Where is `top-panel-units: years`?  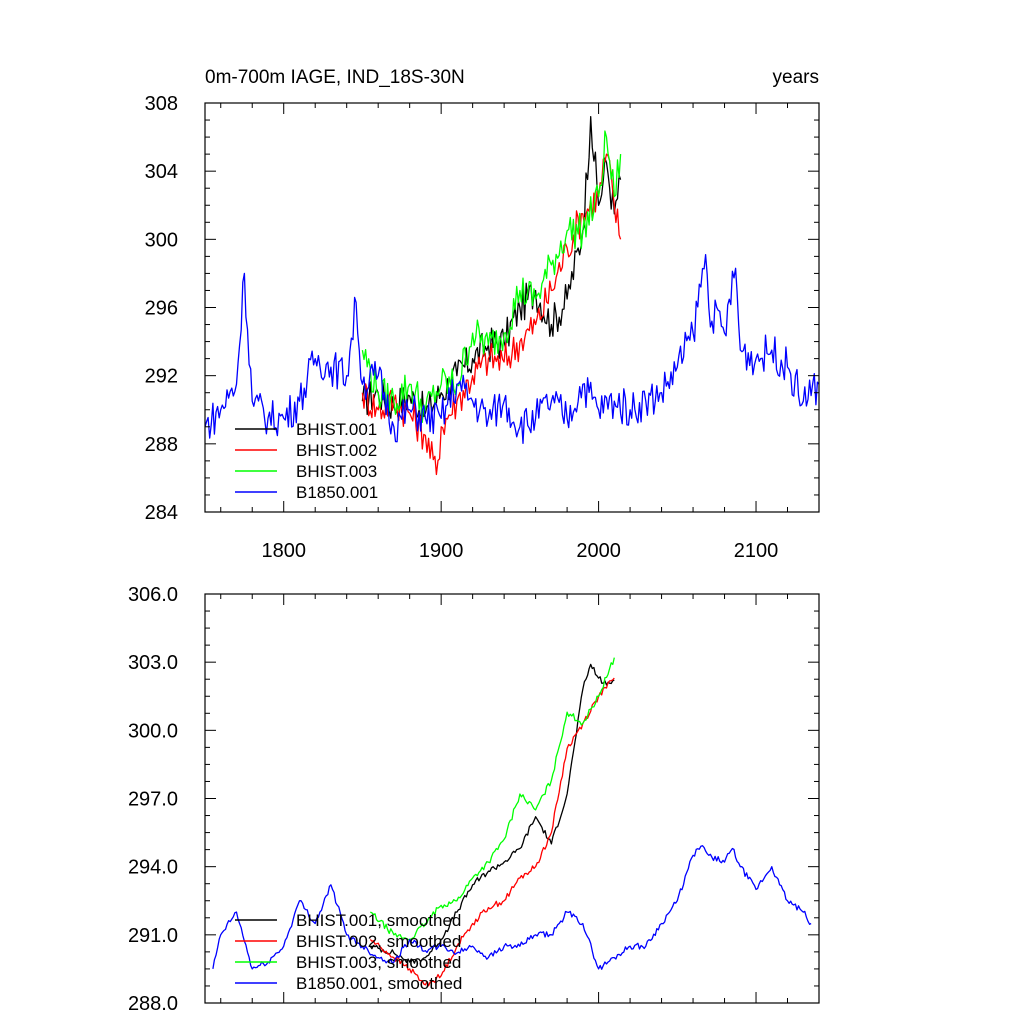 top-panel-units: years is located at coordinates (796, 77).